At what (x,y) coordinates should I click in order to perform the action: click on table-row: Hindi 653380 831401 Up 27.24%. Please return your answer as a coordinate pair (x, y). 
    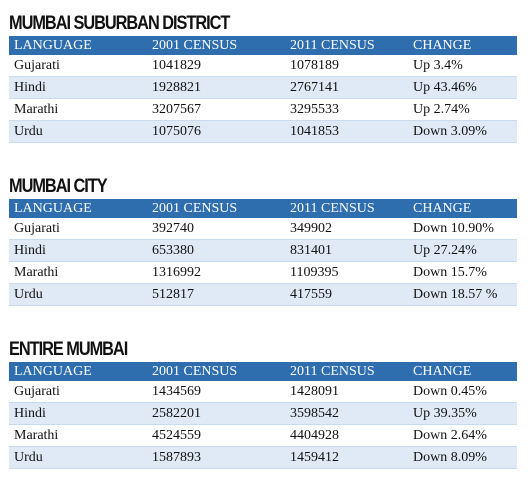
    Looking at the image, I should click on (263, 250).